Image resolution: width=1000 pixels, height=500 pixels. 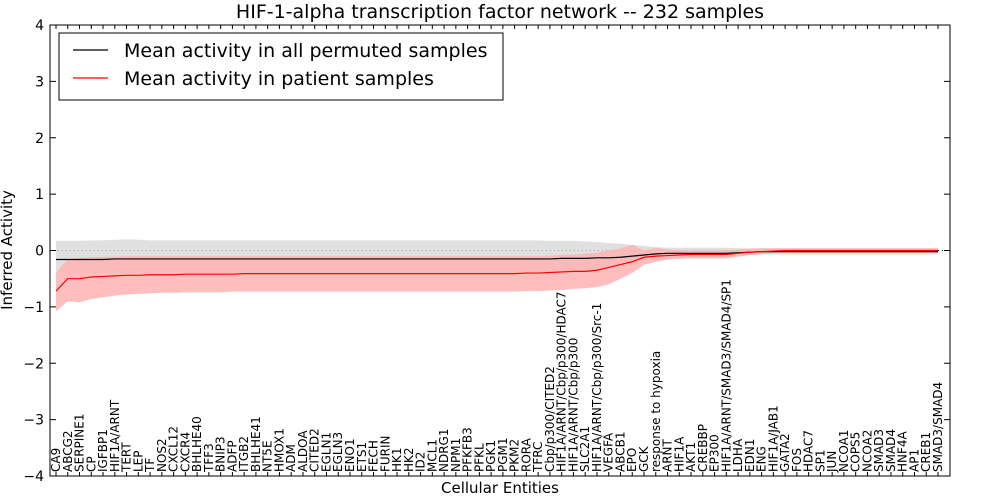 I want to click on x-tick-label: CP, so click(x=91, y=464).